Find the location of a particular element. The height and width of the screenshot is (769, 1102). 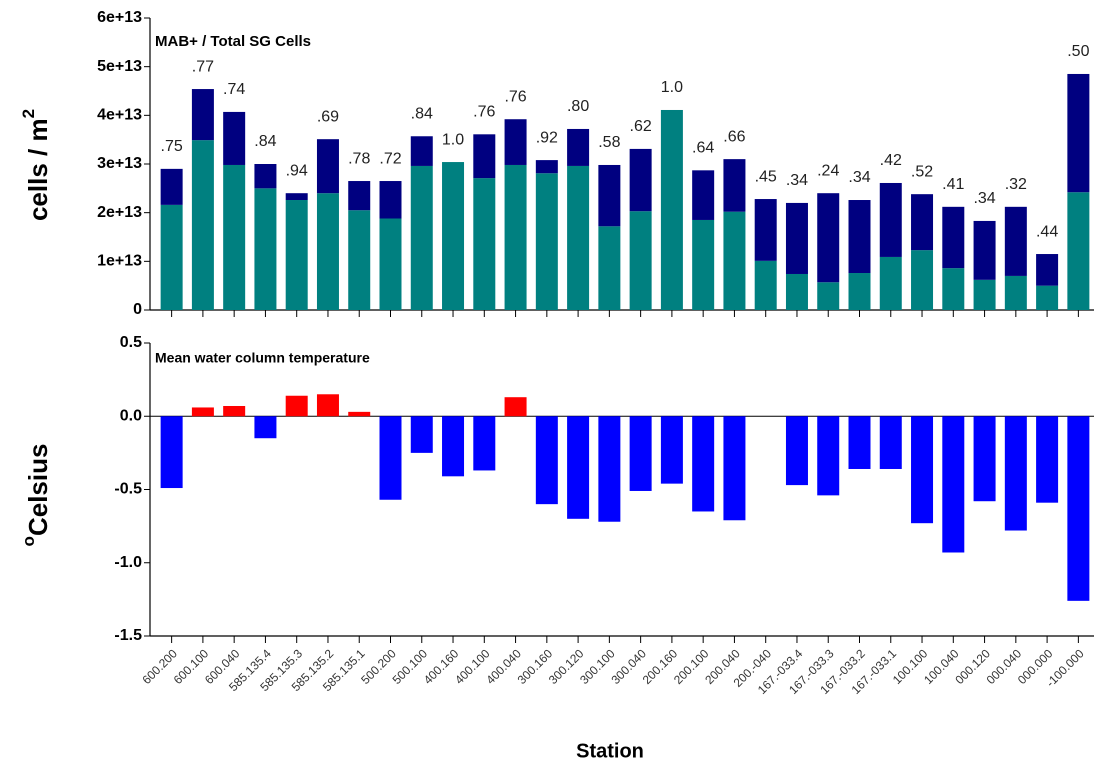

bar-label: .41 is located at coordinates (953, 184).